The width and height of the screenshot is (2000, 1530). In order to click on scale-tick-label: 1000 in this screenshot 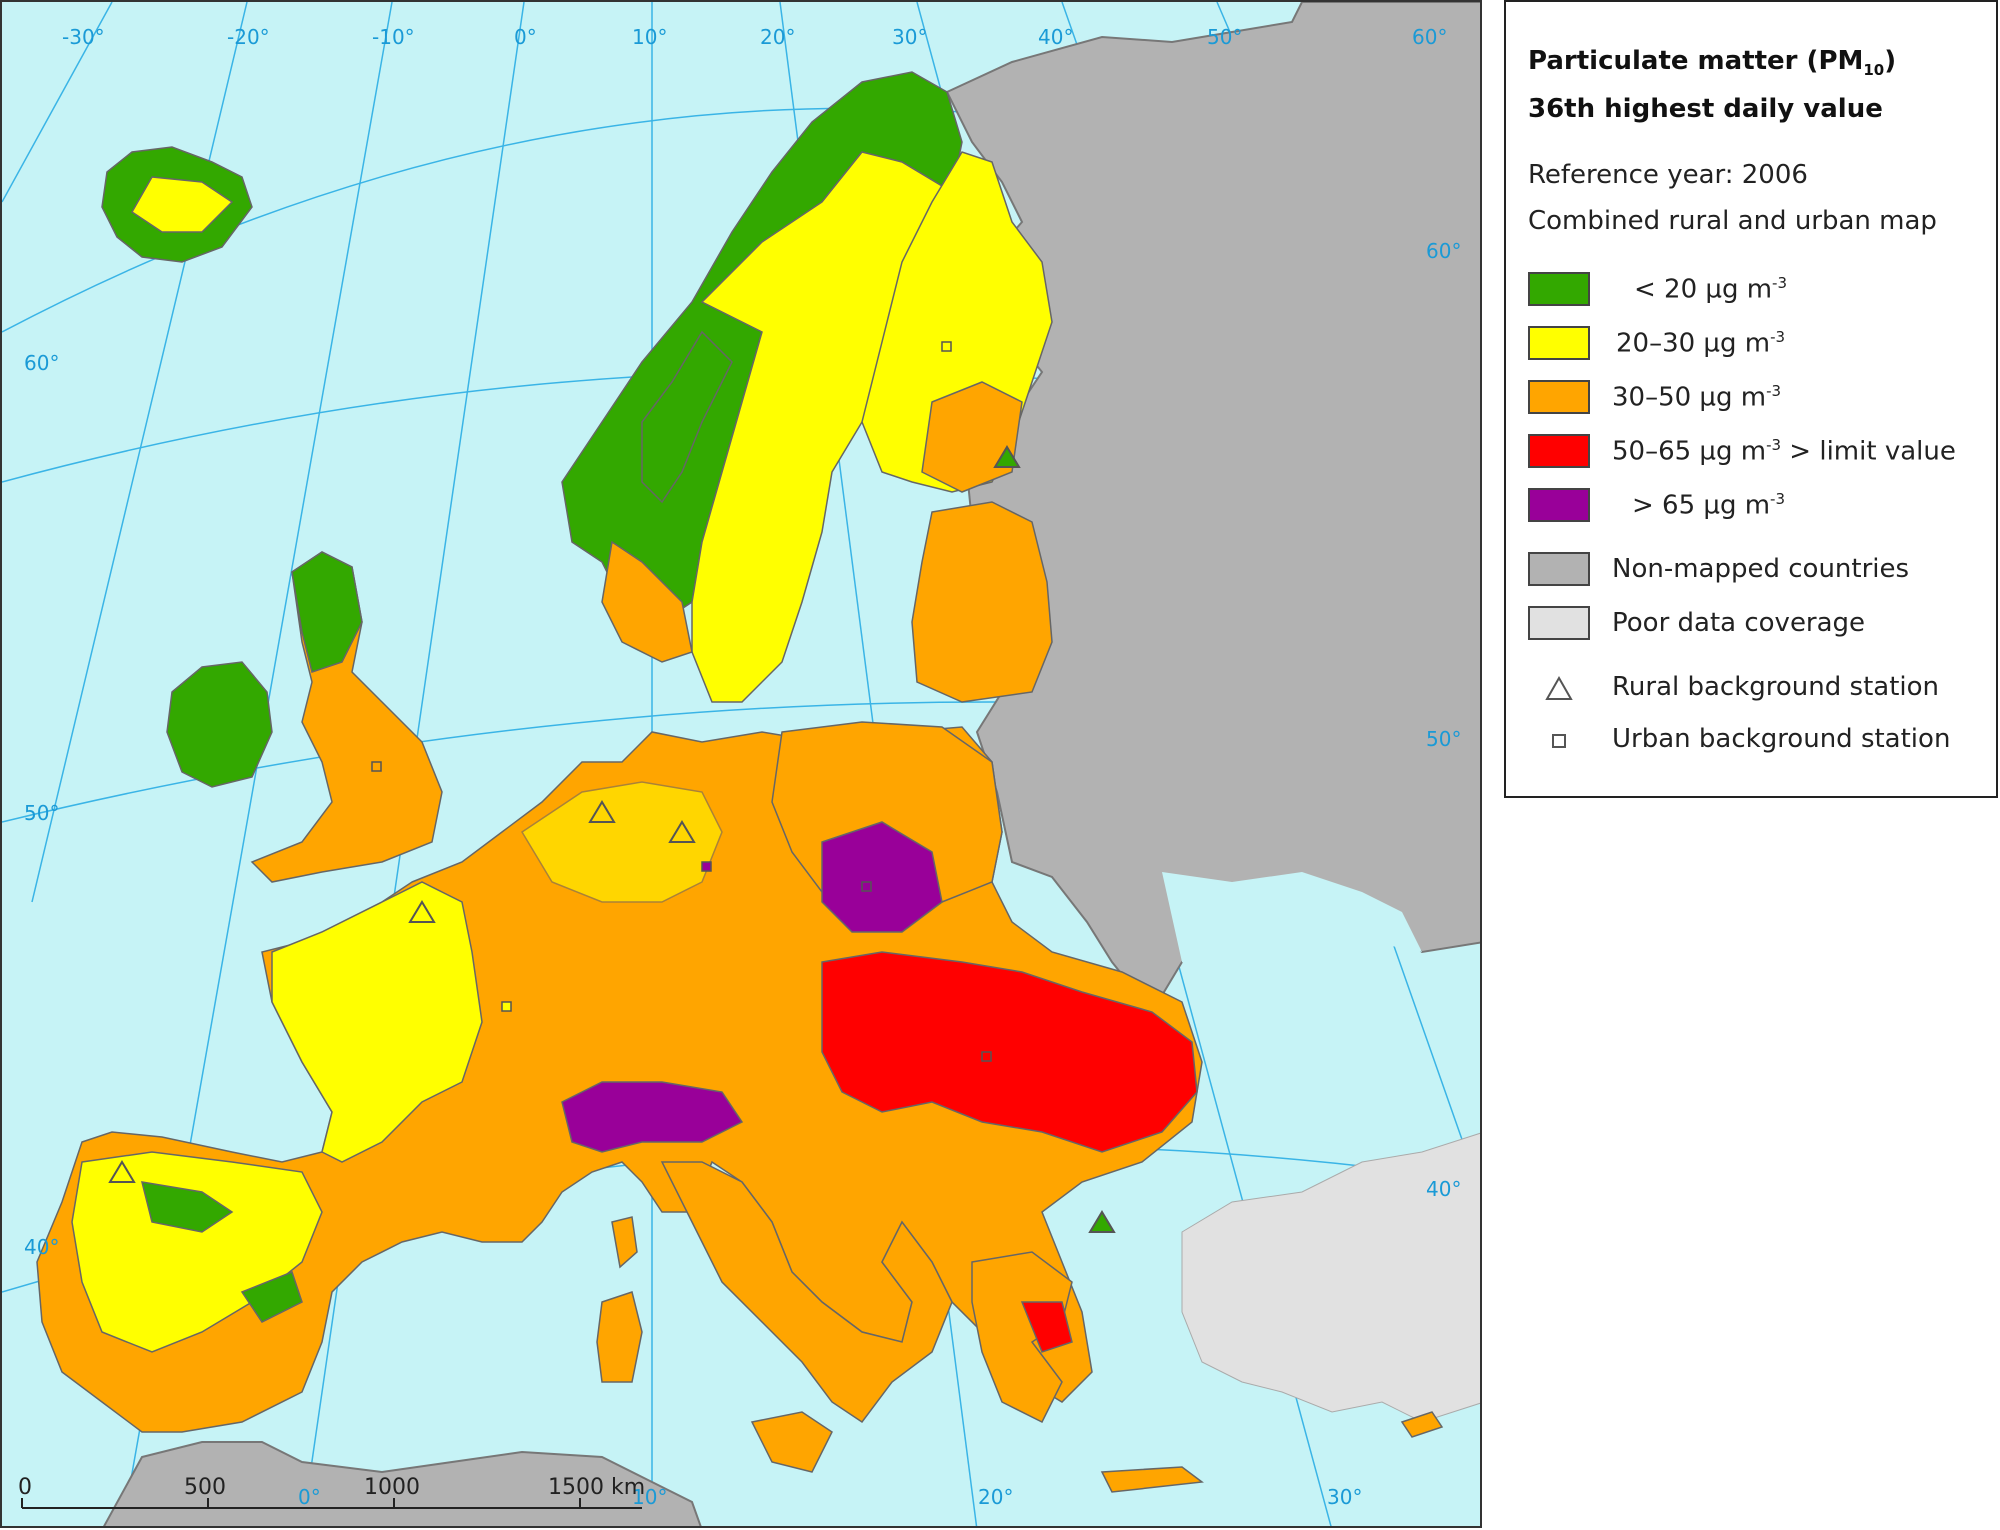, I will do `click(392, 1487)`.